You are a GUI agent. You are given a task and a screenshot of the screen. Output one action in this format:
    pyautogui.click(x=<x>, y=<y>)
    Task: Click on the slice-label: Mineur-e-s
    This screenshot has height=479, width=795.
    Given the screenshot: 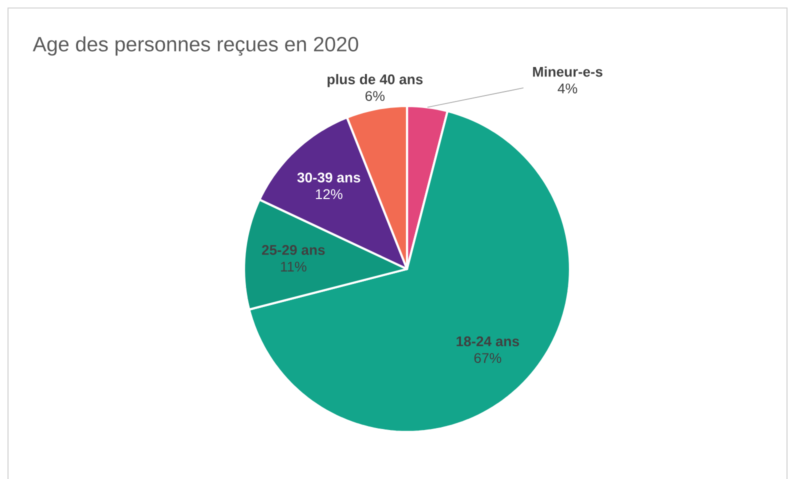 What is the action you would take?
    pyautogui.click(x=567, y=71)
    